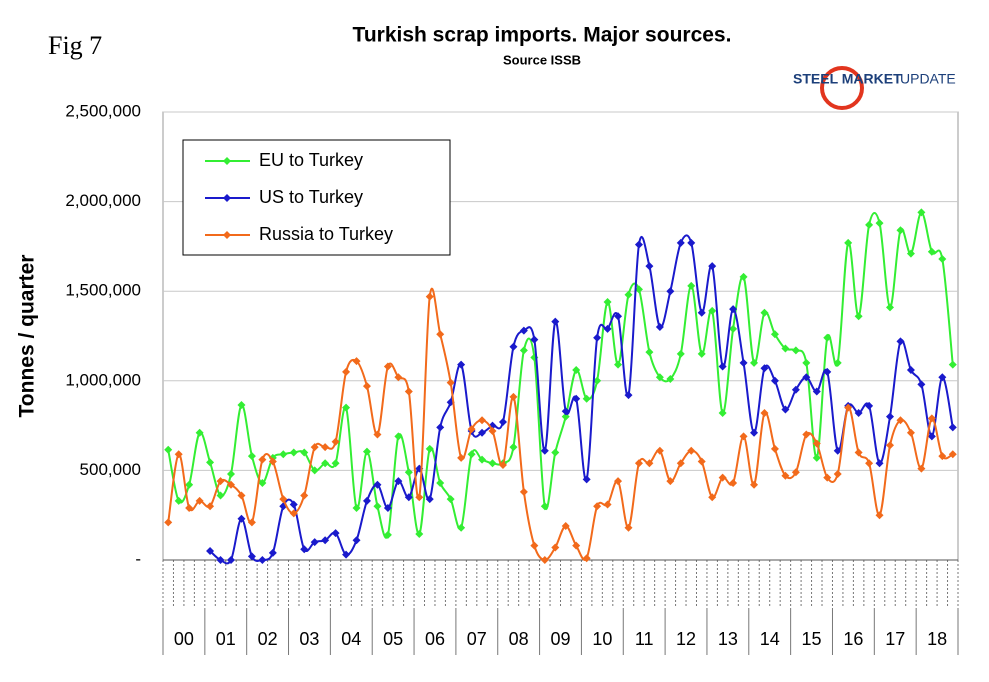 This screenshot has width=989, height=682. What do you see at coordinates (226, 639) in the screenshot?
I see `x-tick-label: 01` at bounding box center [226, 639].